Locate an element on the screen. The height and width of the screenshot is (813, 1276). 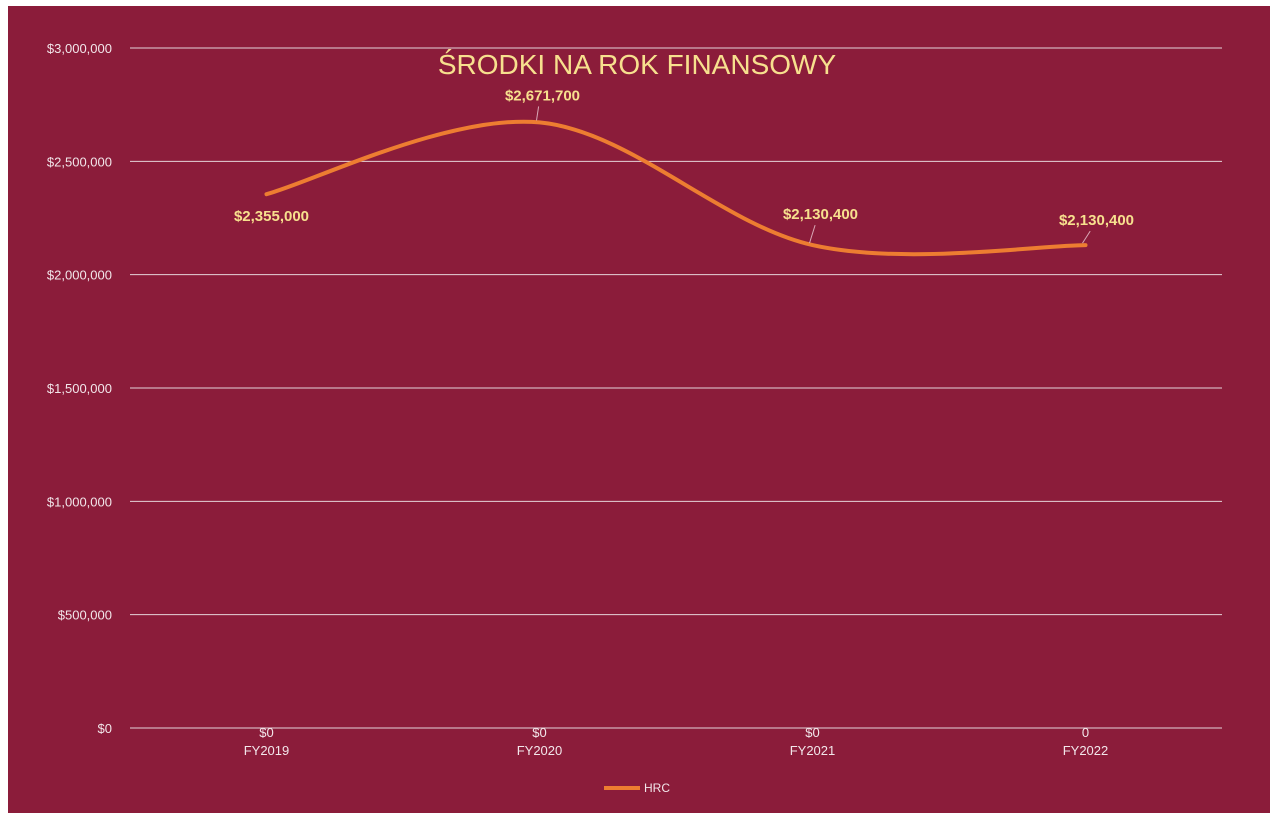
data-labels: $2,355,000 $2,671,700 $2,130,400 $2,130,400 is located at coordinates (684, 158).